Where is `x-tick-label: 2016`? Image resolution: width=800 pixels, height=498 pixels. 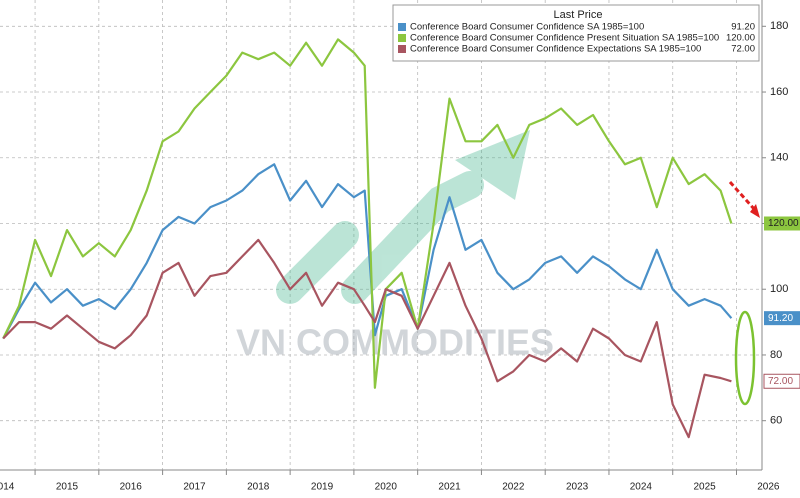 x-tick-label: 2016 is located at coordinates (131, 487).